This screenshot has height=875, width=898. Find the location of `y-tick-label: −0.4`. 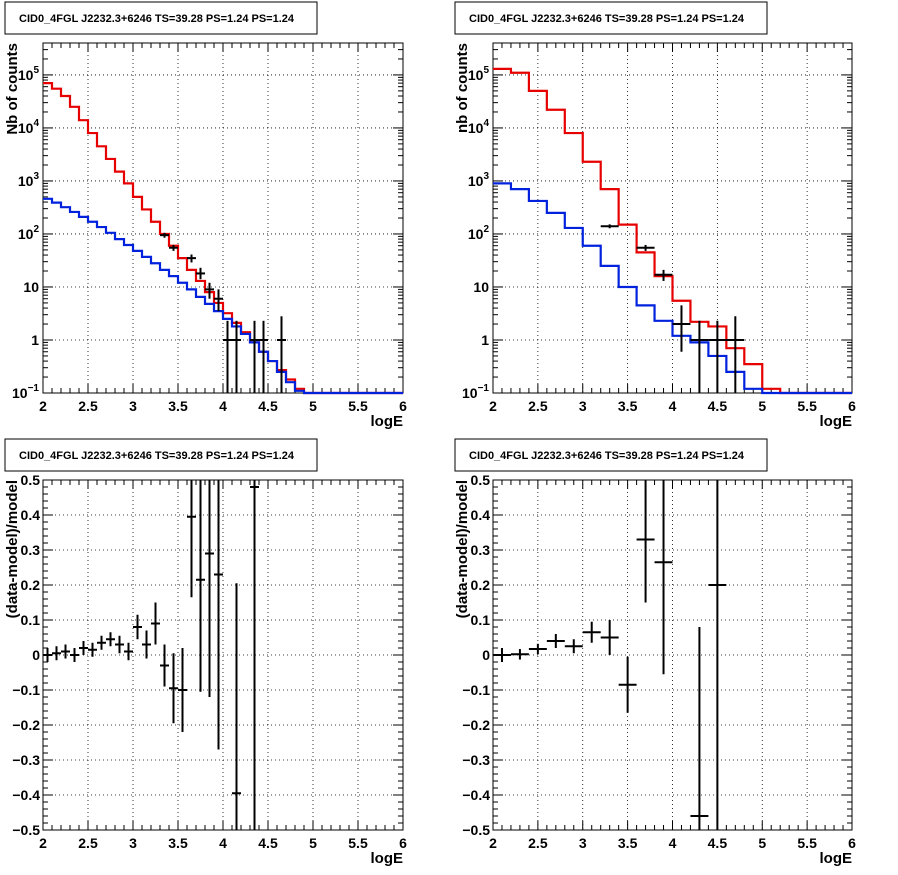

y-tick-label: −0.4 is located at coordinates (476, 795).